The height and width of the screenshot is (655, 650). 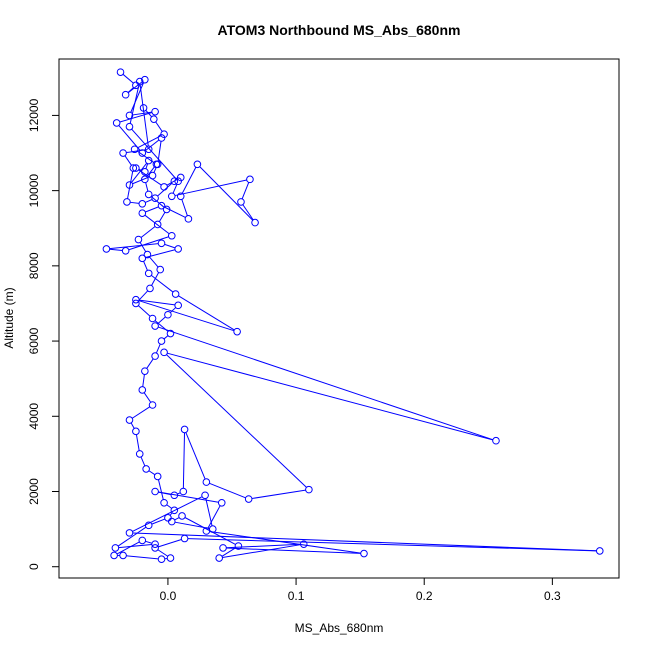 I want to click on x-tick-label: 0.0, so click(x=168, y=596).